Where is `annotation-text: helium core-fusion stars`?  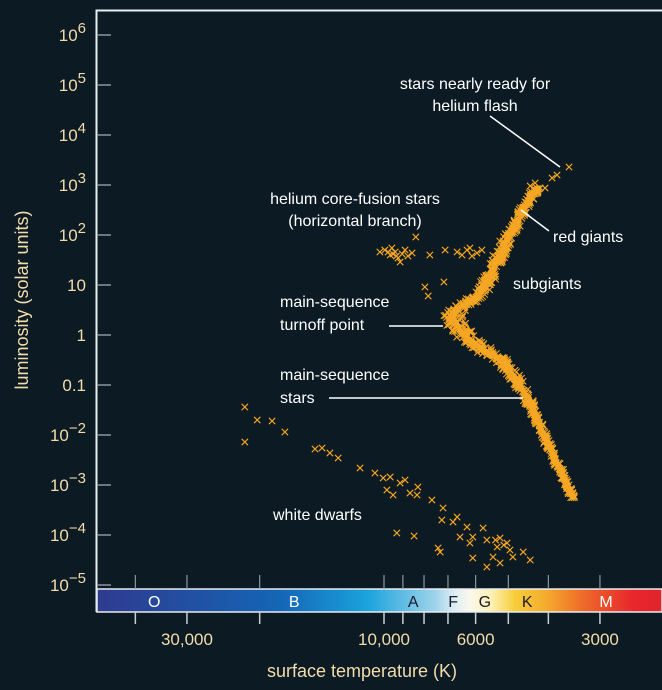
annotation-text: helium core-fusion stars is located at coordinates (355, 199).